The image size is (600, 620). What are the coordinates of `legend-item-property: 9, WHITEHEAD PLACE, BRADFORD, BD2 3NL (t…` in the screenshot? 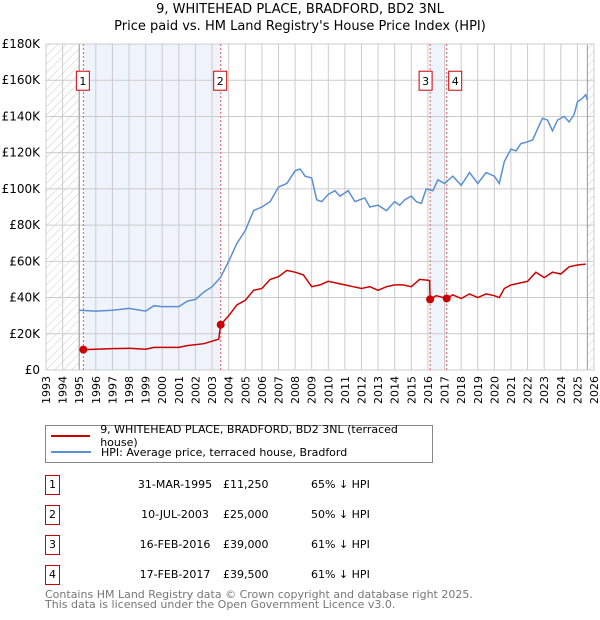 It's located at (239, 436).